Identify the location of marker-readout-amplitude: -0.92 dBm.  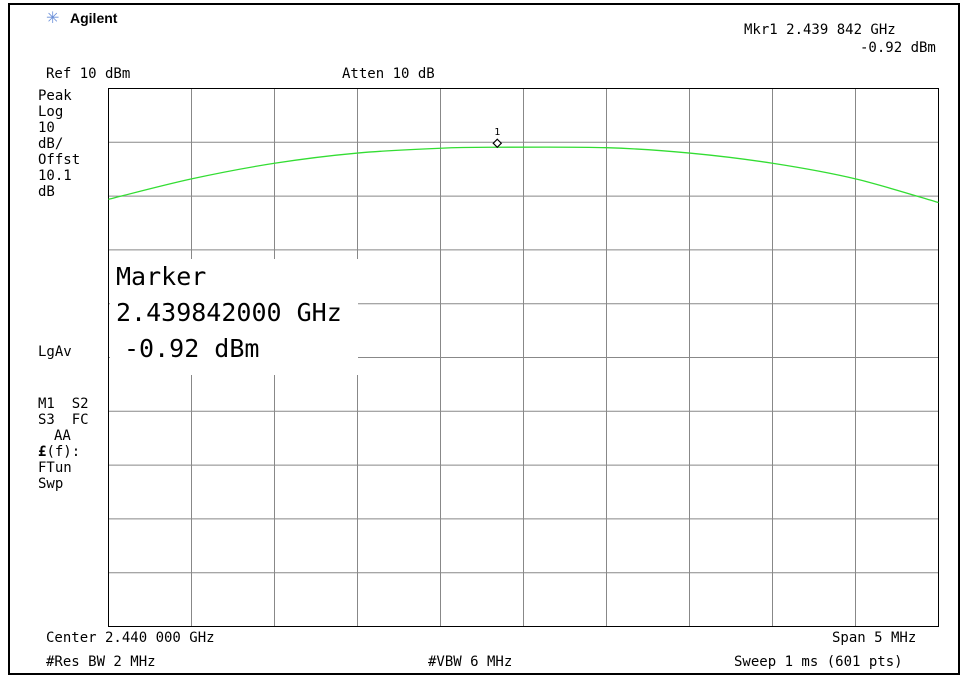
(898, 48).